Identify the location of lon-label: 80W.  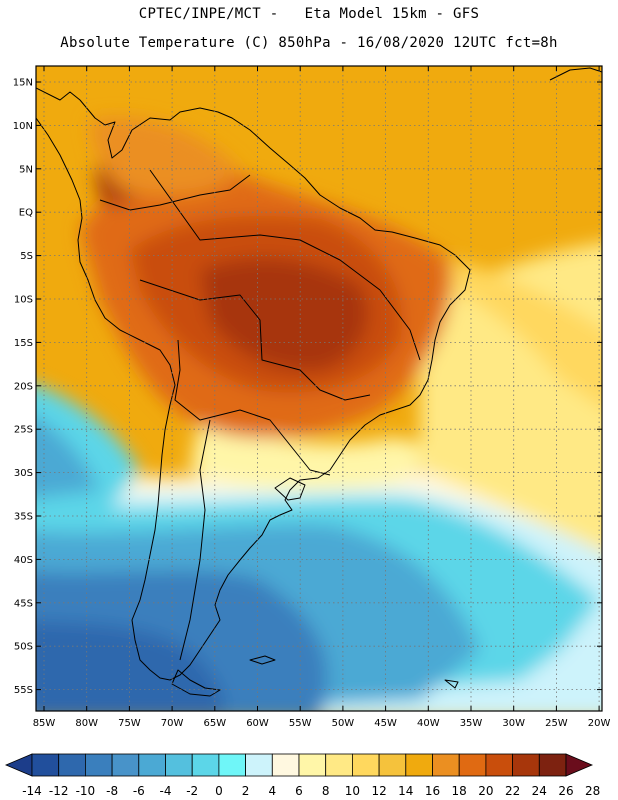
(86, 723).